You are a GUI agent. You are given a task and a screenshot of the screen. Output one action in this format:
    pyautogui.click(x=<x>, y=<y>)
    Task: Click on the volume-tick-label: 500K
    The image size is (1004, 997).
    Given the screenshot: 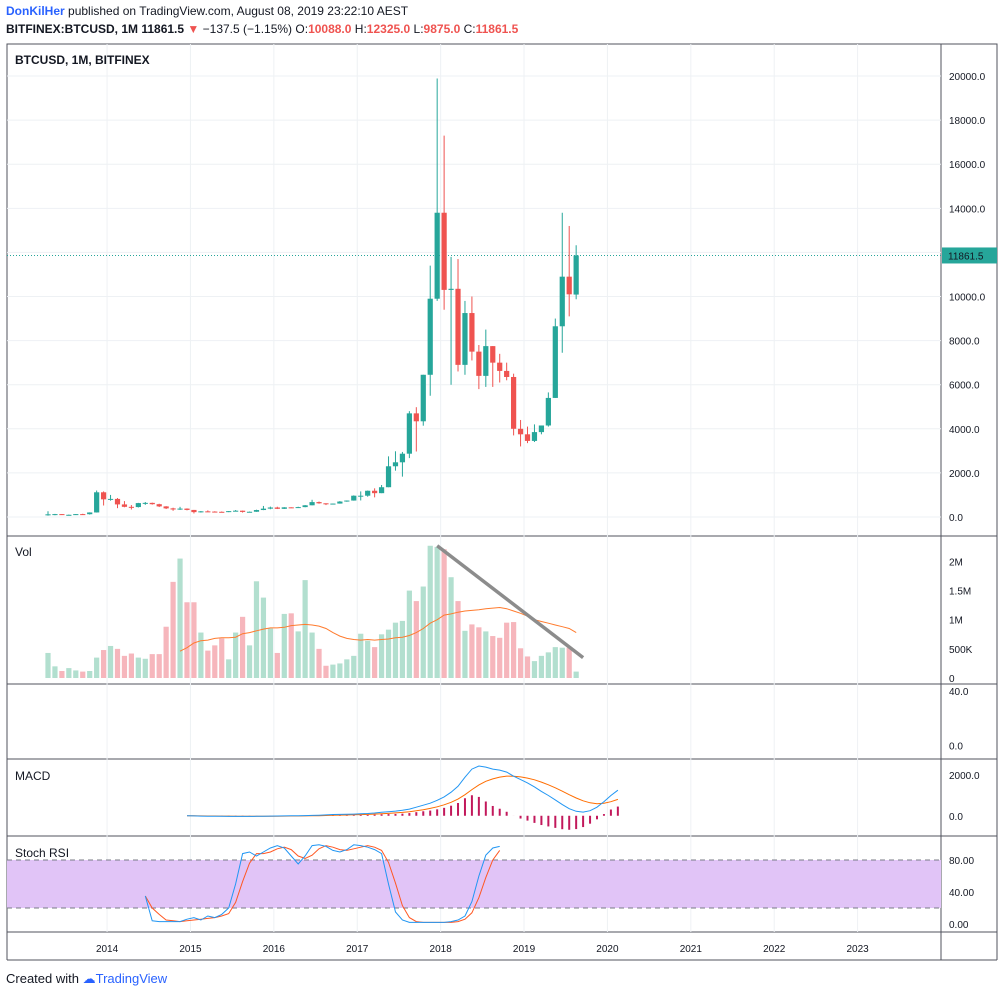 What is the action you would take?
    pyautogui.click(x=961, y=650)
    